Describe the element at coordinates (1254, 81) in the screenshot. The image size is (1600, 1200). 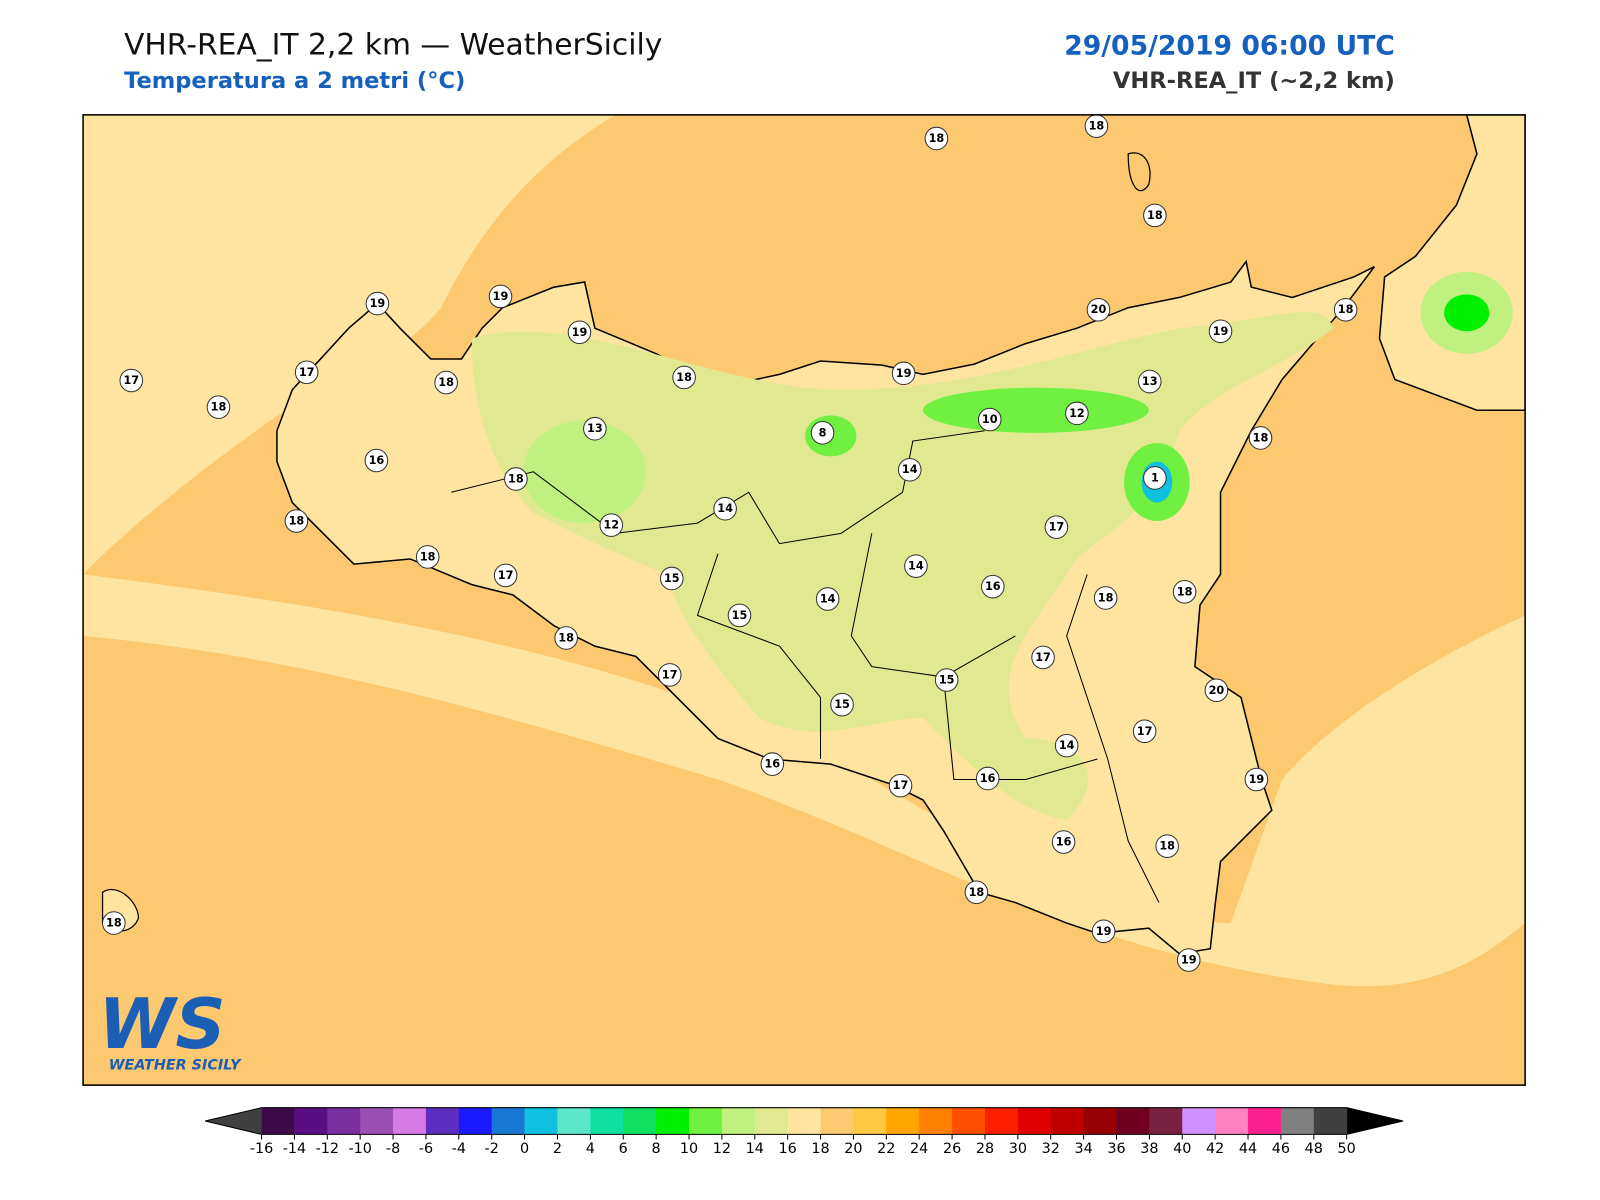
I see `model-label: VHR-REA_IT (~2,2 km)` at that location.